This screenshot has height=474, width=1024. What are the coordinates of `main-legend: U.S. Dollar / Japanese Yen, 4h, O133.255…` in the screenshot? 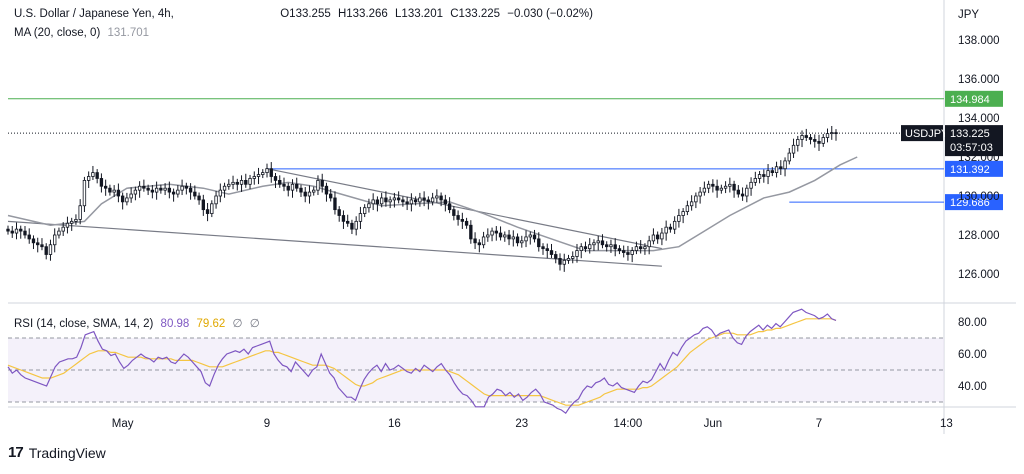 It's located at (305, 14).